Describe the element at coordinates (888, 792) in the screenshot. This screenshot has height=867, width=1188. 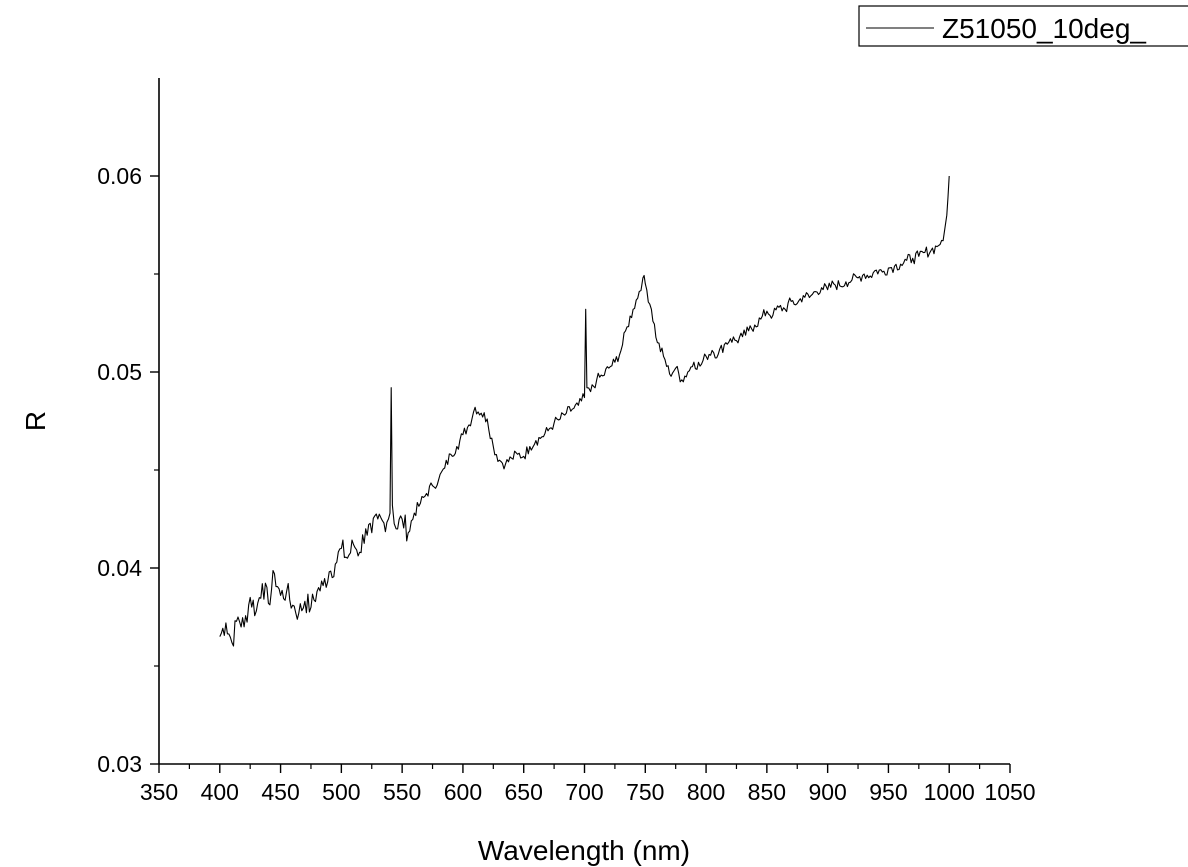
I see `x-tick-label: 950` at that location.